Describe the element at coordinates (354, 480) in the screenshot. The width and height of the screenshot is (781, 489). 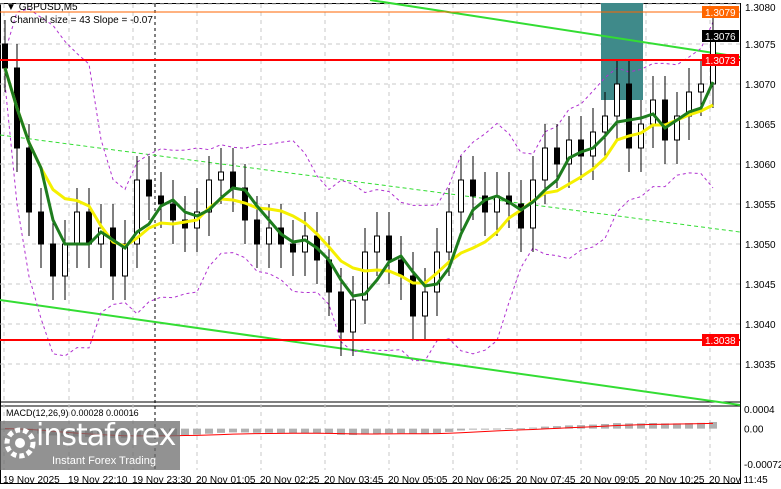
I see `x-tick-label: 20 Nov 03:45` at that location.